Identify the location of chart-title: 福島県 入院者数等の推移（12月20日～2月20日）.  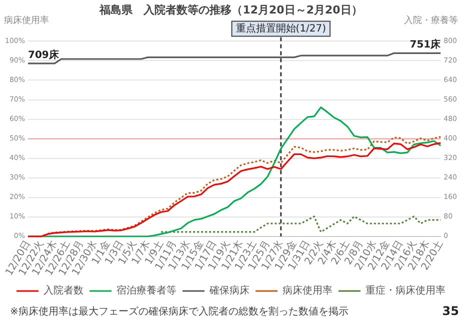
(230, 9).